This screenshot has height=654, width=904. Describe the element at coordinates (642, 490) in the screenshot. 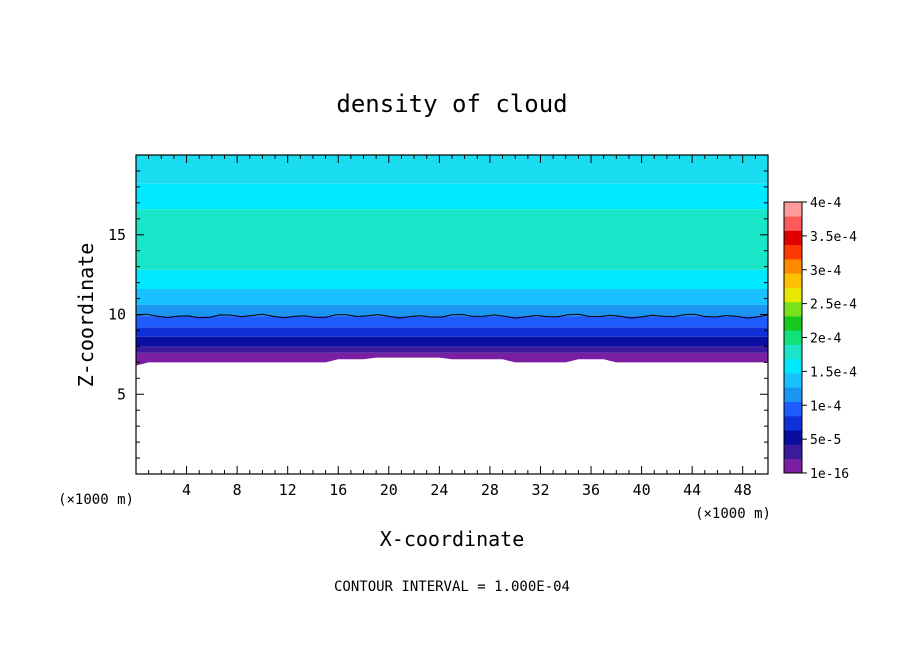

I see `x-tick-label: 40` at that location.